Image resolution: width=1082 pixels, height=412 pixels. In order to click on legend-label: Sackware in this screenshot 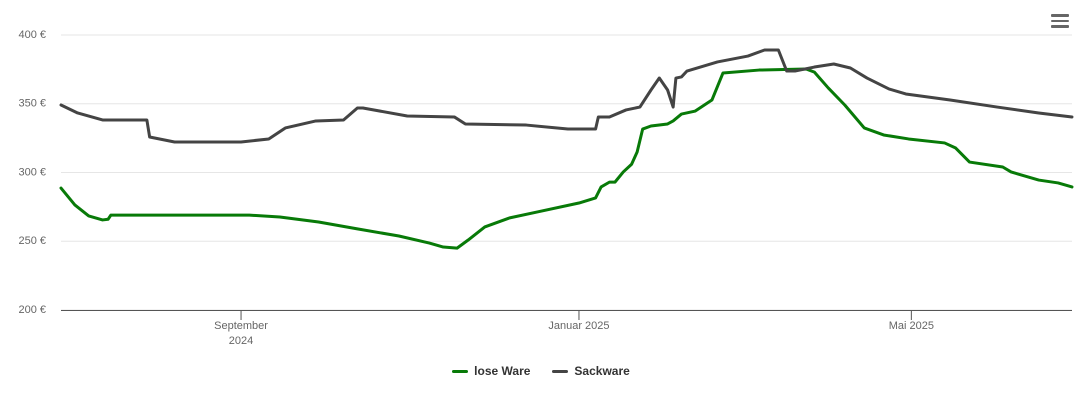, I will do `click(602, 371)`.